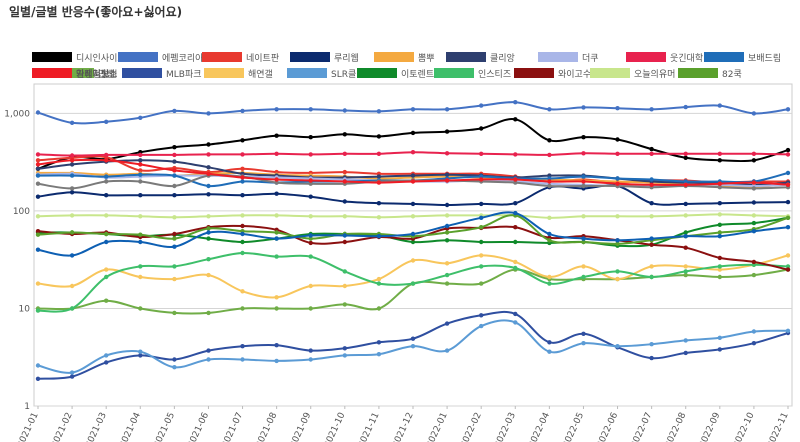 The image size is (800, 442). Describe the element at coordinates (480, 57) in the screenshot. I see `legend-item: 클리앙` at that location.